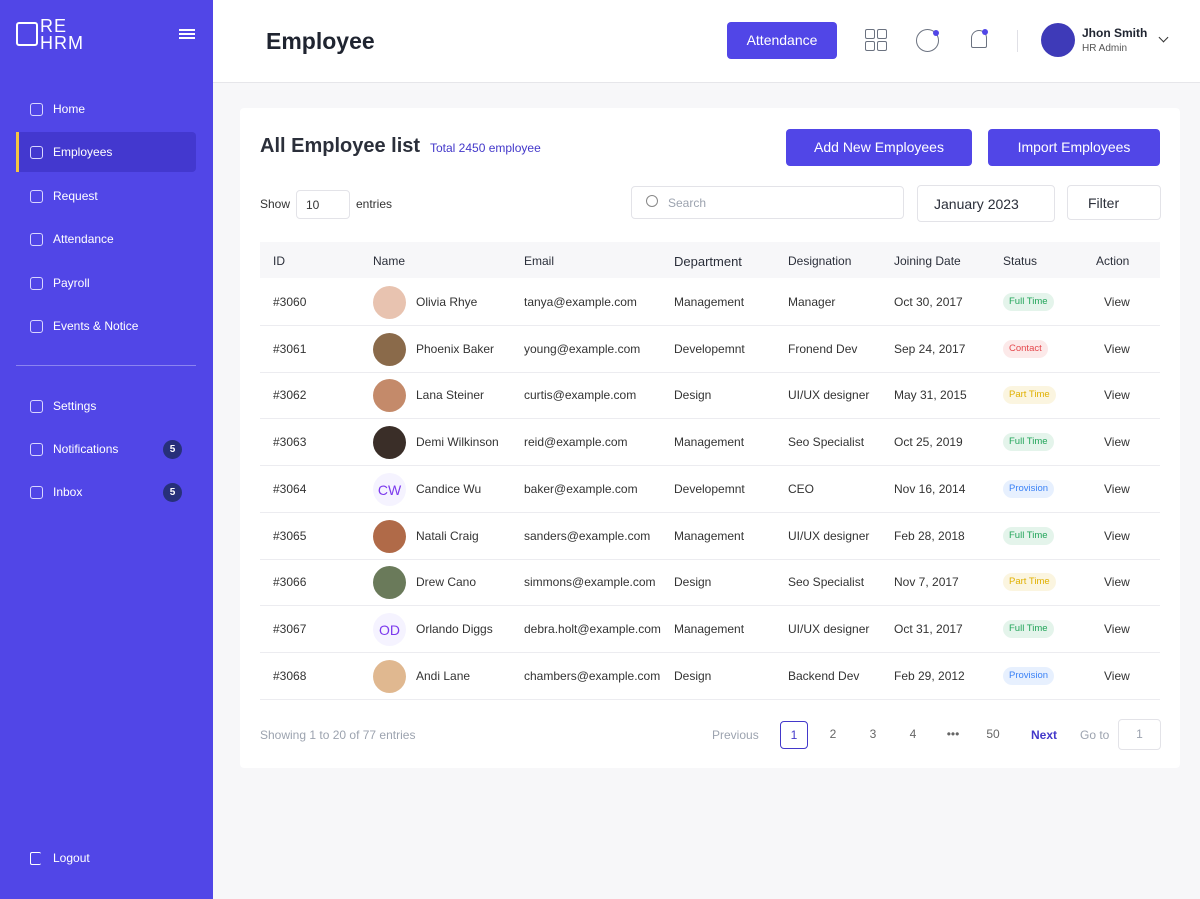 Image resolution: width=1200 pixels, height=899 pixels. I want to click on nav-active, so click(106, 152).